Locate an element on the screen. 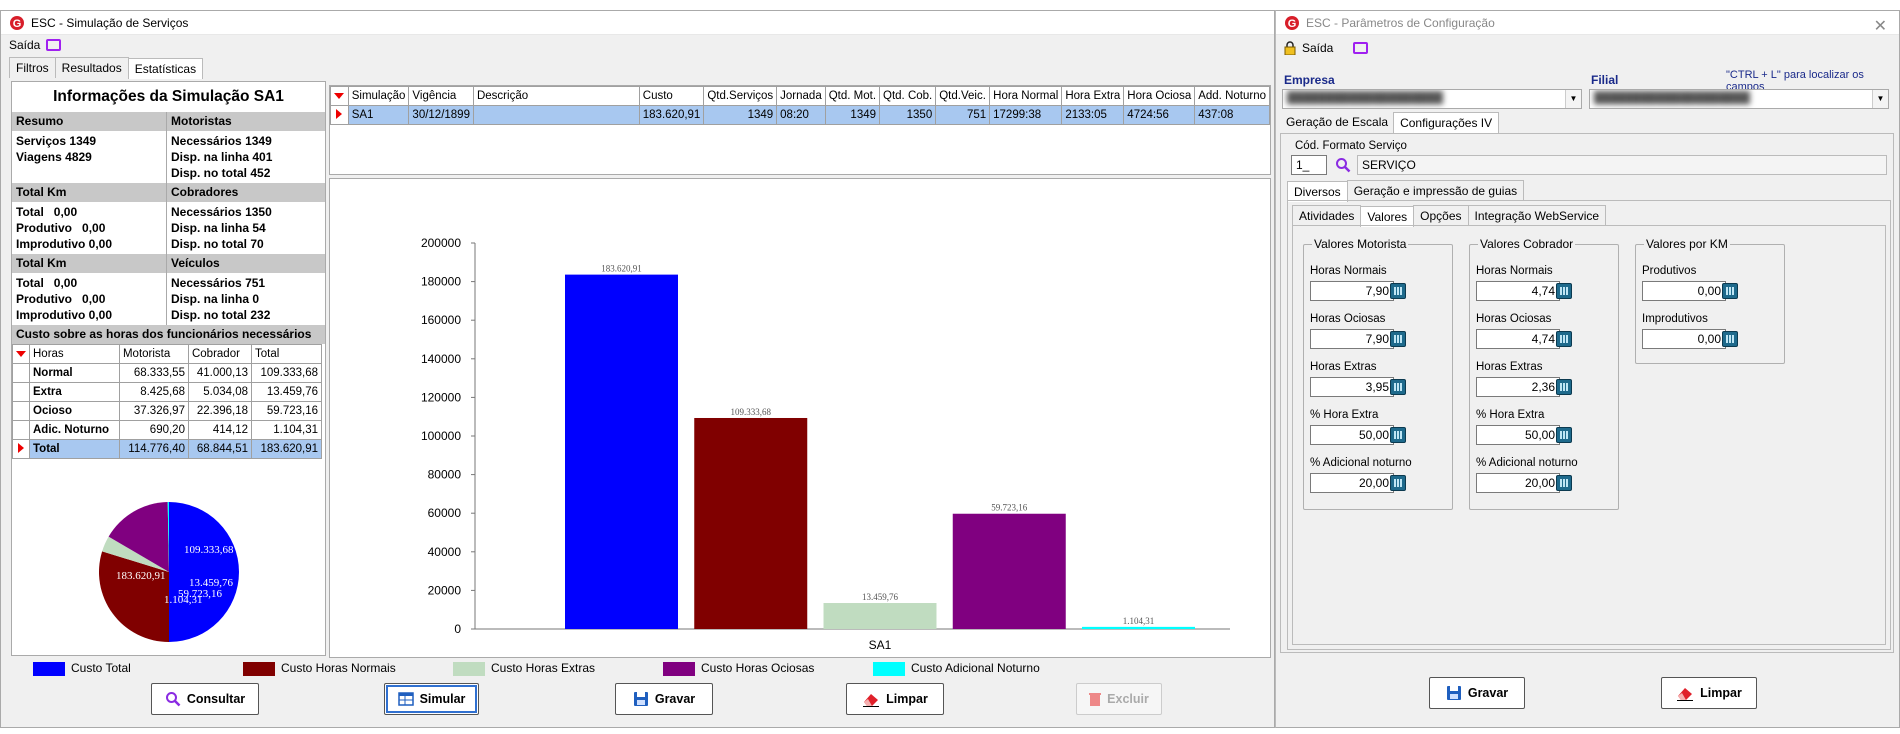 Image resolution: width=1900 pixels, height=734 pixels. legend-label: Custo Horas Ociosas is located at coordinates (758, 668).